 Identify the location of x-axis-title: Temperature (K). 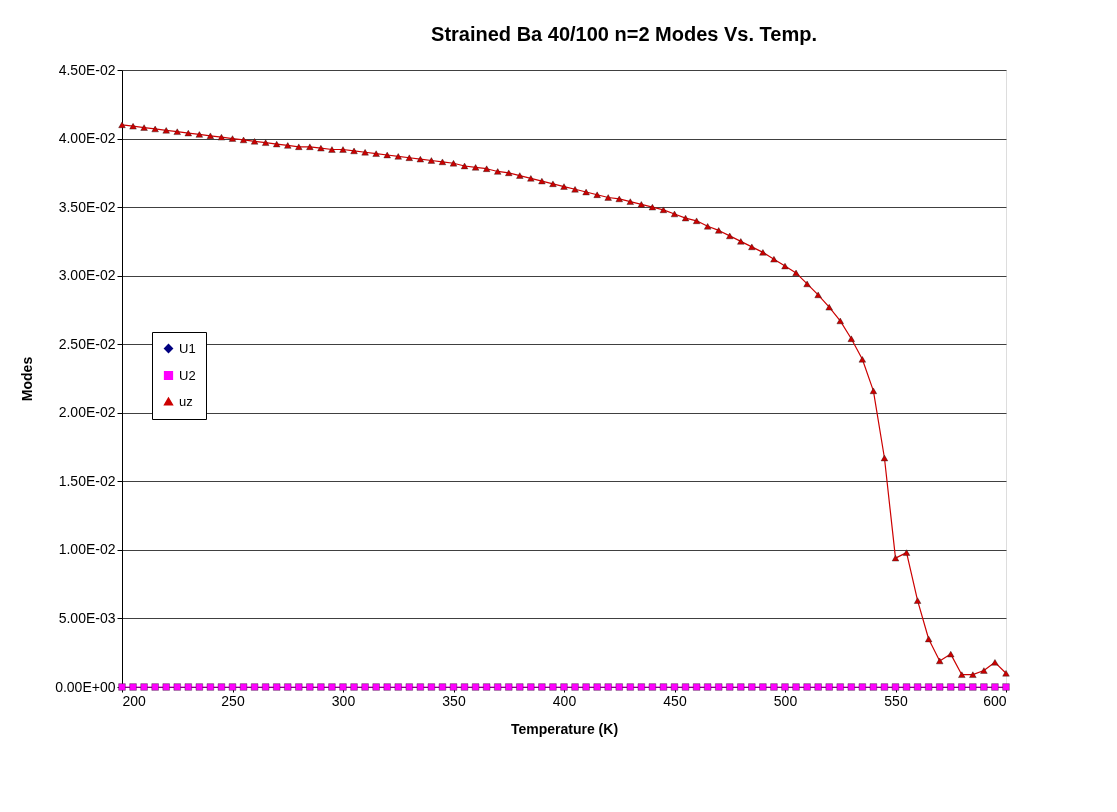
(564, 728).